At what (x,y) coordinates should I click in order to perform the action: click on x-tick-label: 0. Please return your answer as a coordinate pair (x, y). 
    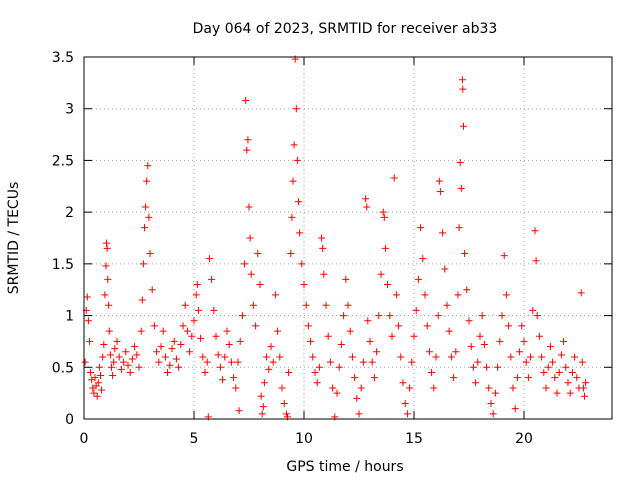
    Looking at the image, I should click on (84, 439).